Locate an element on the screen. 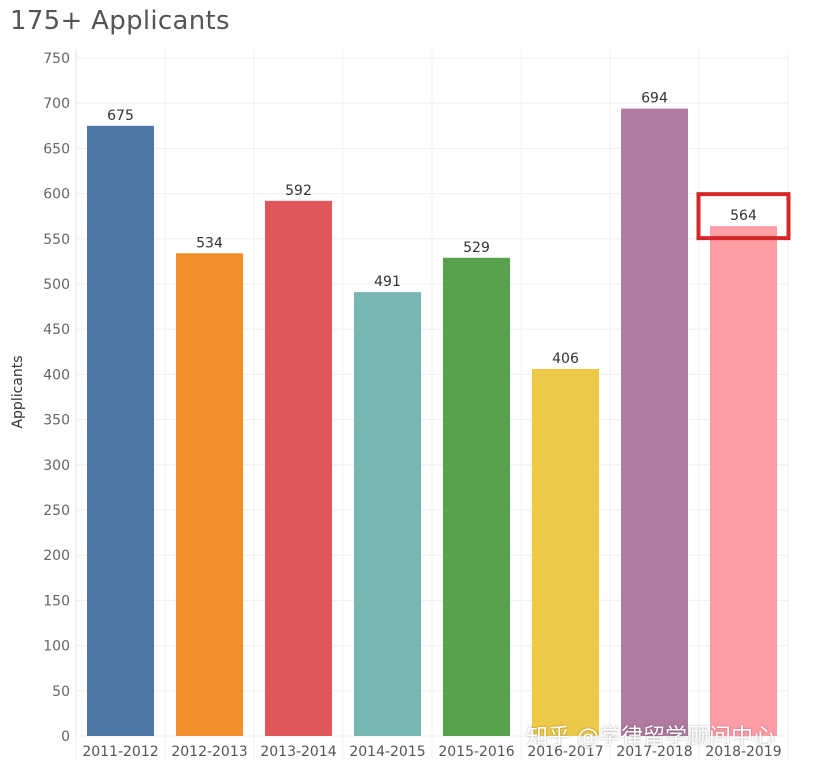 The height and width of the screenshot is (764, 818). y-tick-label: 250 is located at coordinates (56, 511).